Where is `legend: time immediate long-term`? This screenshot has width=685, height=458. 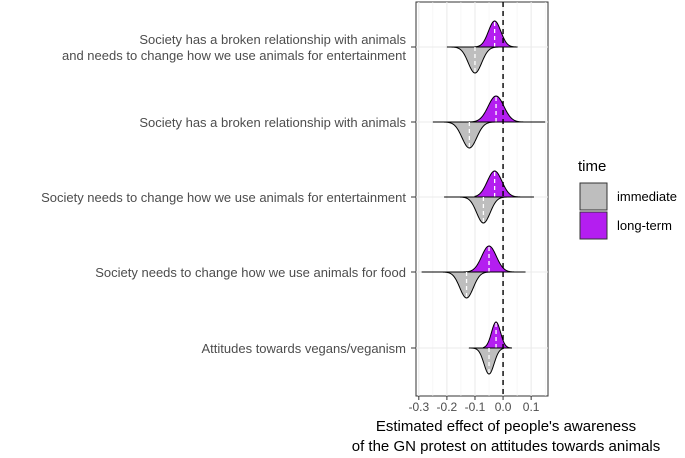
legend: time immediate long-term is located at coordinates (627, 199).